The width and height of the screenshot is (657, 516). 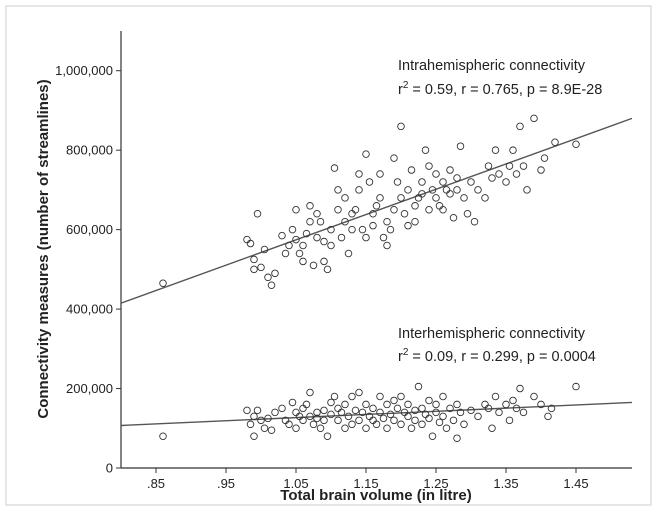 I want to click on y-tick-label: 0, so click(x=109, y=468).